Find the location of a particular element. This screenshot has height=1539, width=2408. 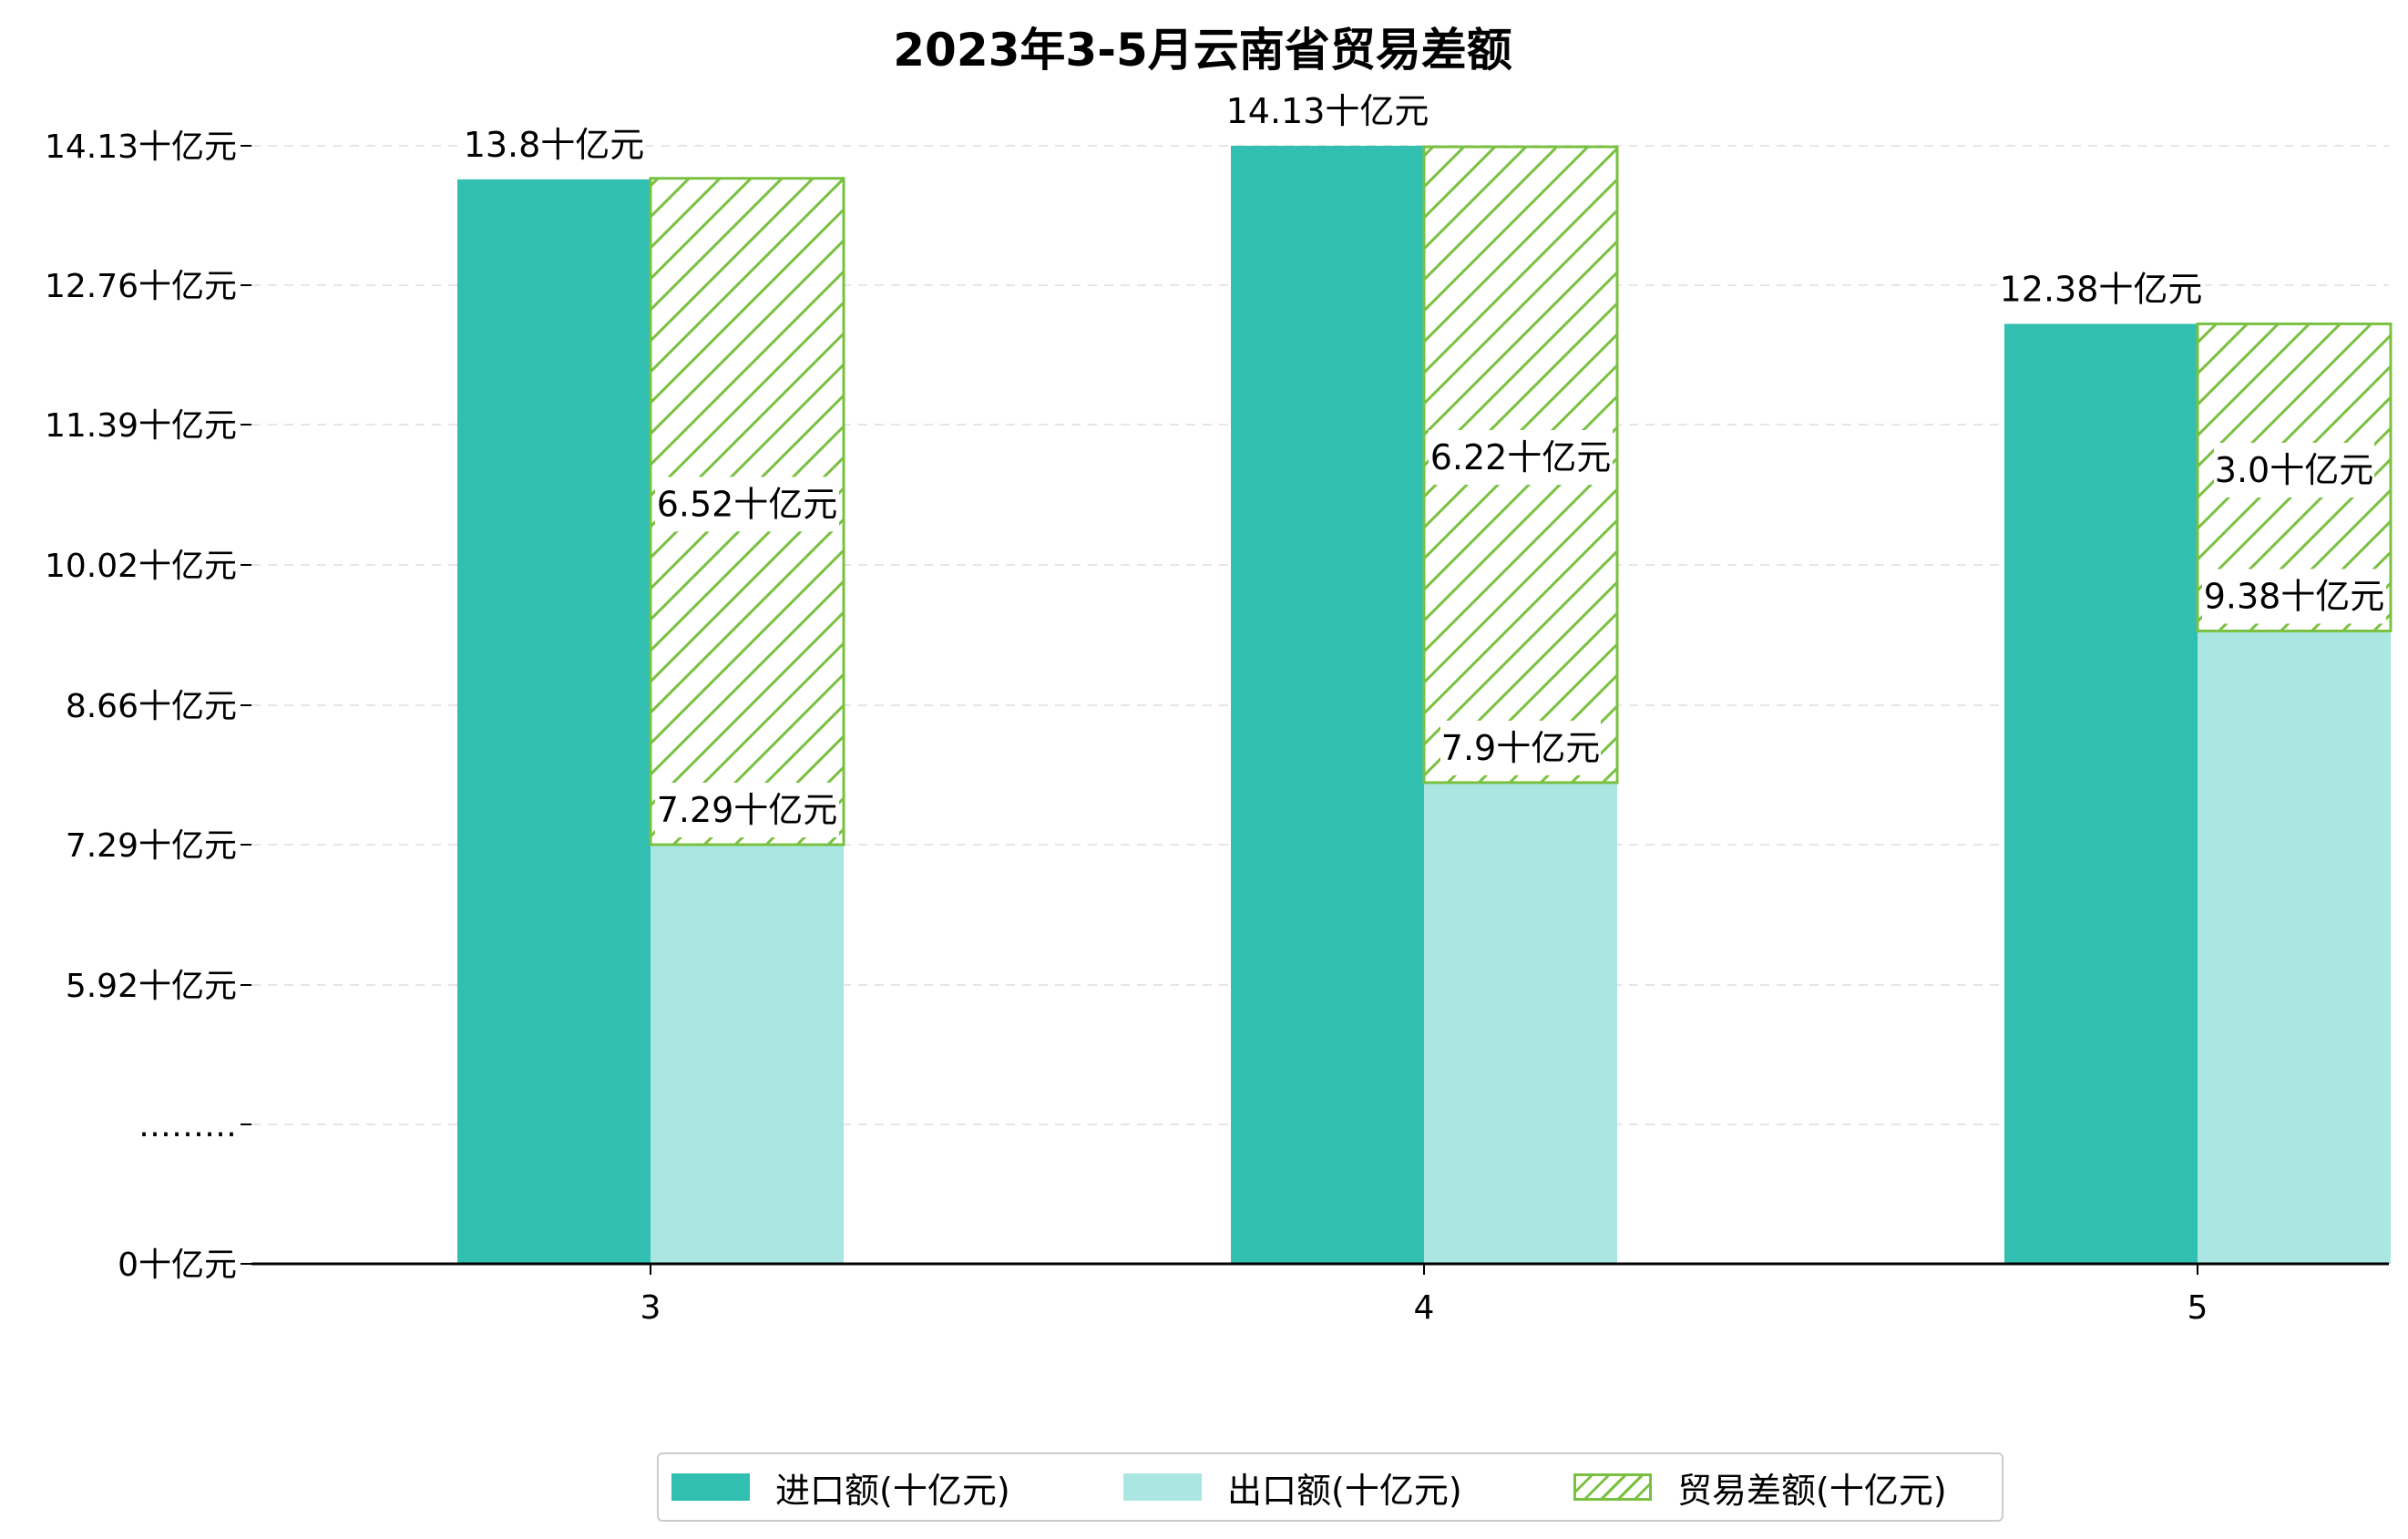

x-tick-label: 4 is located at coordinates (1425, 1308).